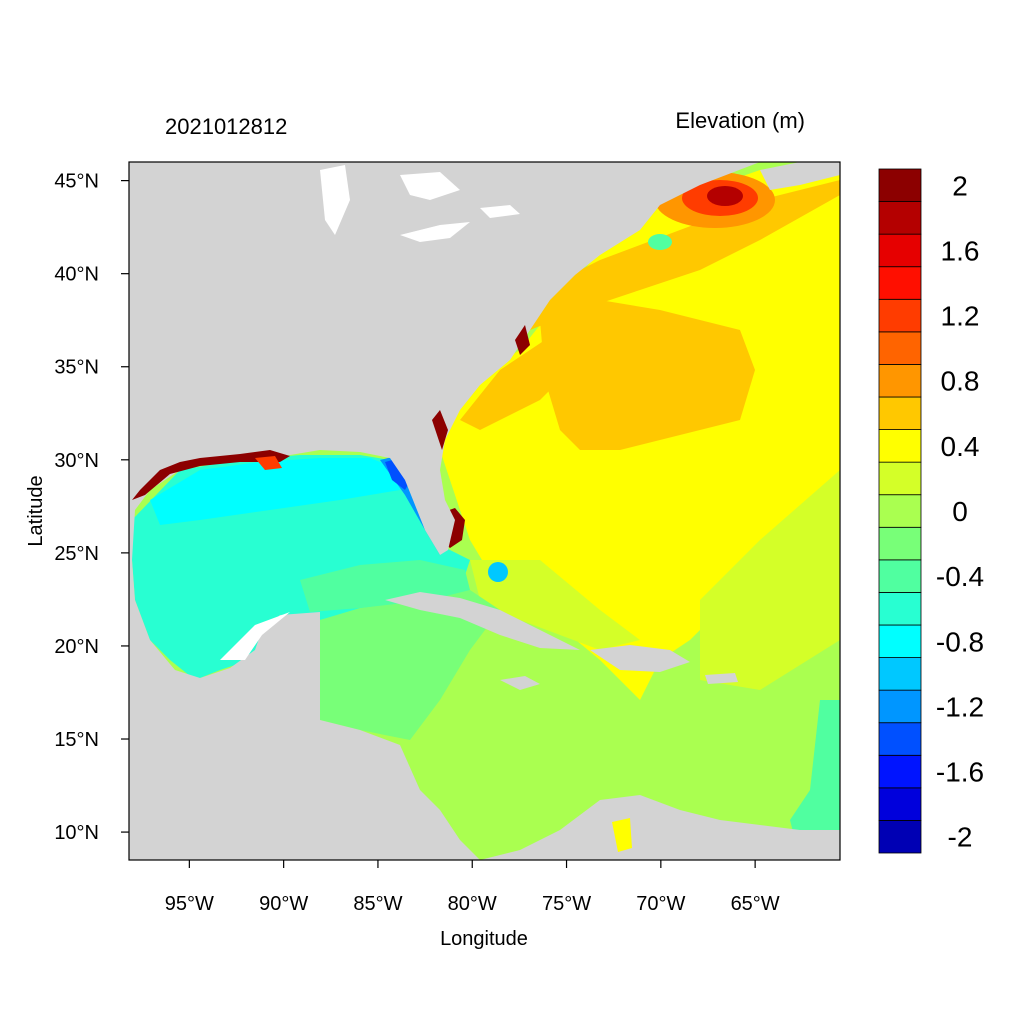 The image size is (1024, 1024). Describe the element at coordinates (76, 740) in the screenshot. I see `lat-tick-label: 15°N` at that location.